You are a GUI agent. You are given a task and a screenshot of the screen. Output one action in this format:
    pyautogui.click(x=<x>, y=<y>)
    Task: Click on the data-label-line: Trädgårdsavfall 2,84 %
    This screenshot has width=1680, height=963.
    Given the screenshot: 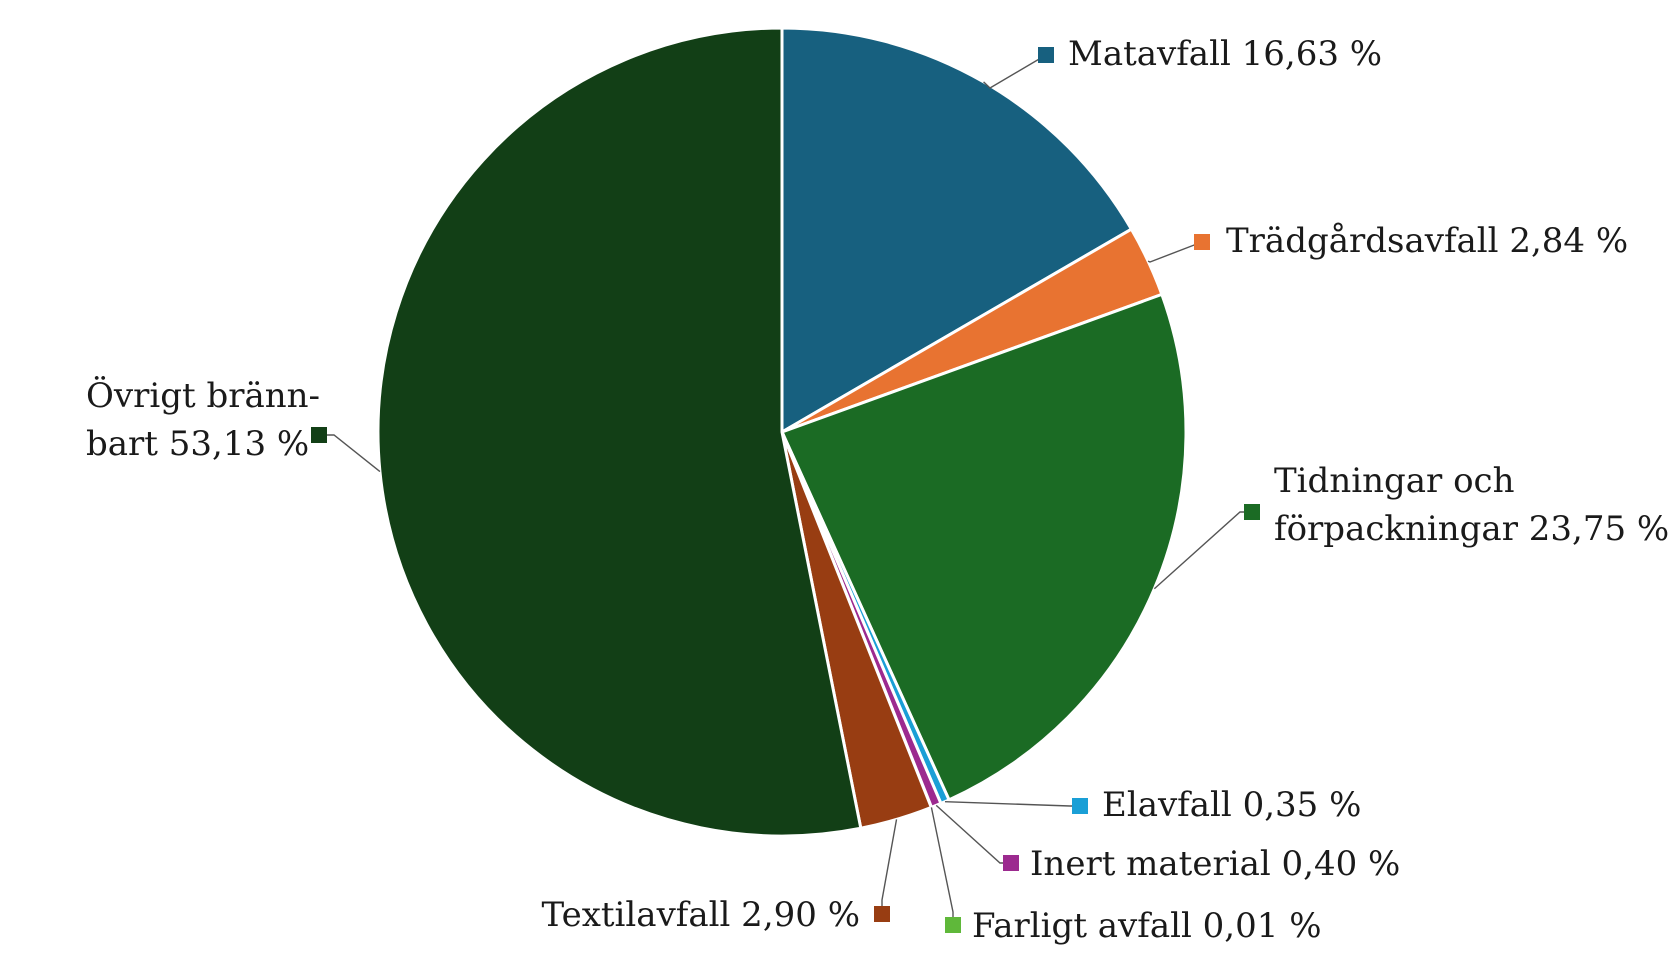 What is the action you would take?
    pyautogui.click(x=1427, y=241)
    